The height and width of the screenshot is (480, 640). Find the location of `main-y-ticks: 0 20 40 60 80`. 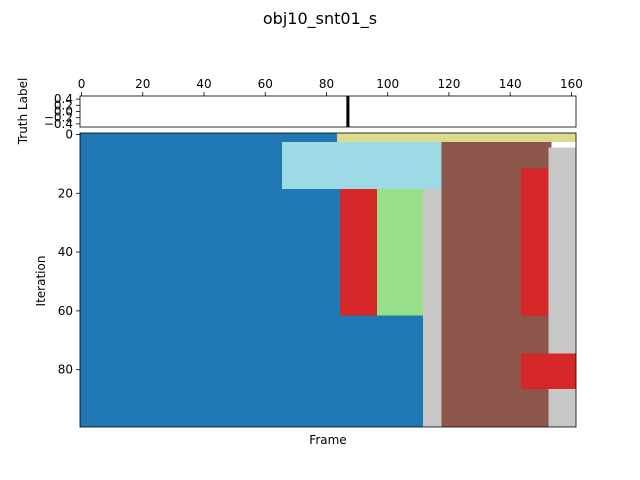

main-y-ticks: 0 20 40 60 80 is located at coordinates (69, 252).